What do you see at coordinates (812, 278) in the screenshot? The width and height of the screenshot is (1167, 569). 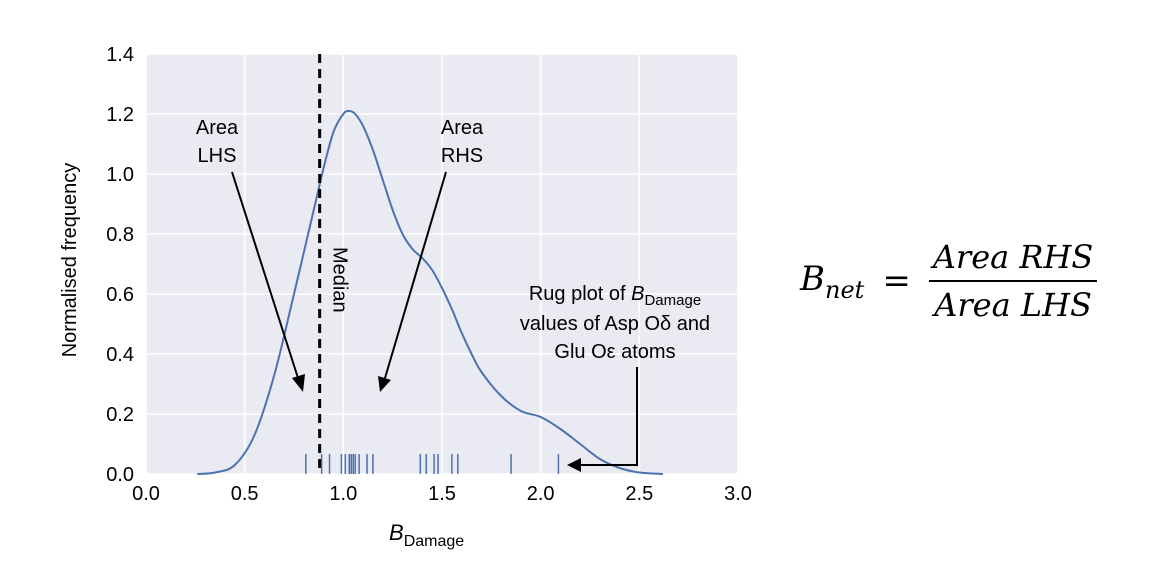 I see `formula-lhs-main: B` at bounding box center [812, 278].